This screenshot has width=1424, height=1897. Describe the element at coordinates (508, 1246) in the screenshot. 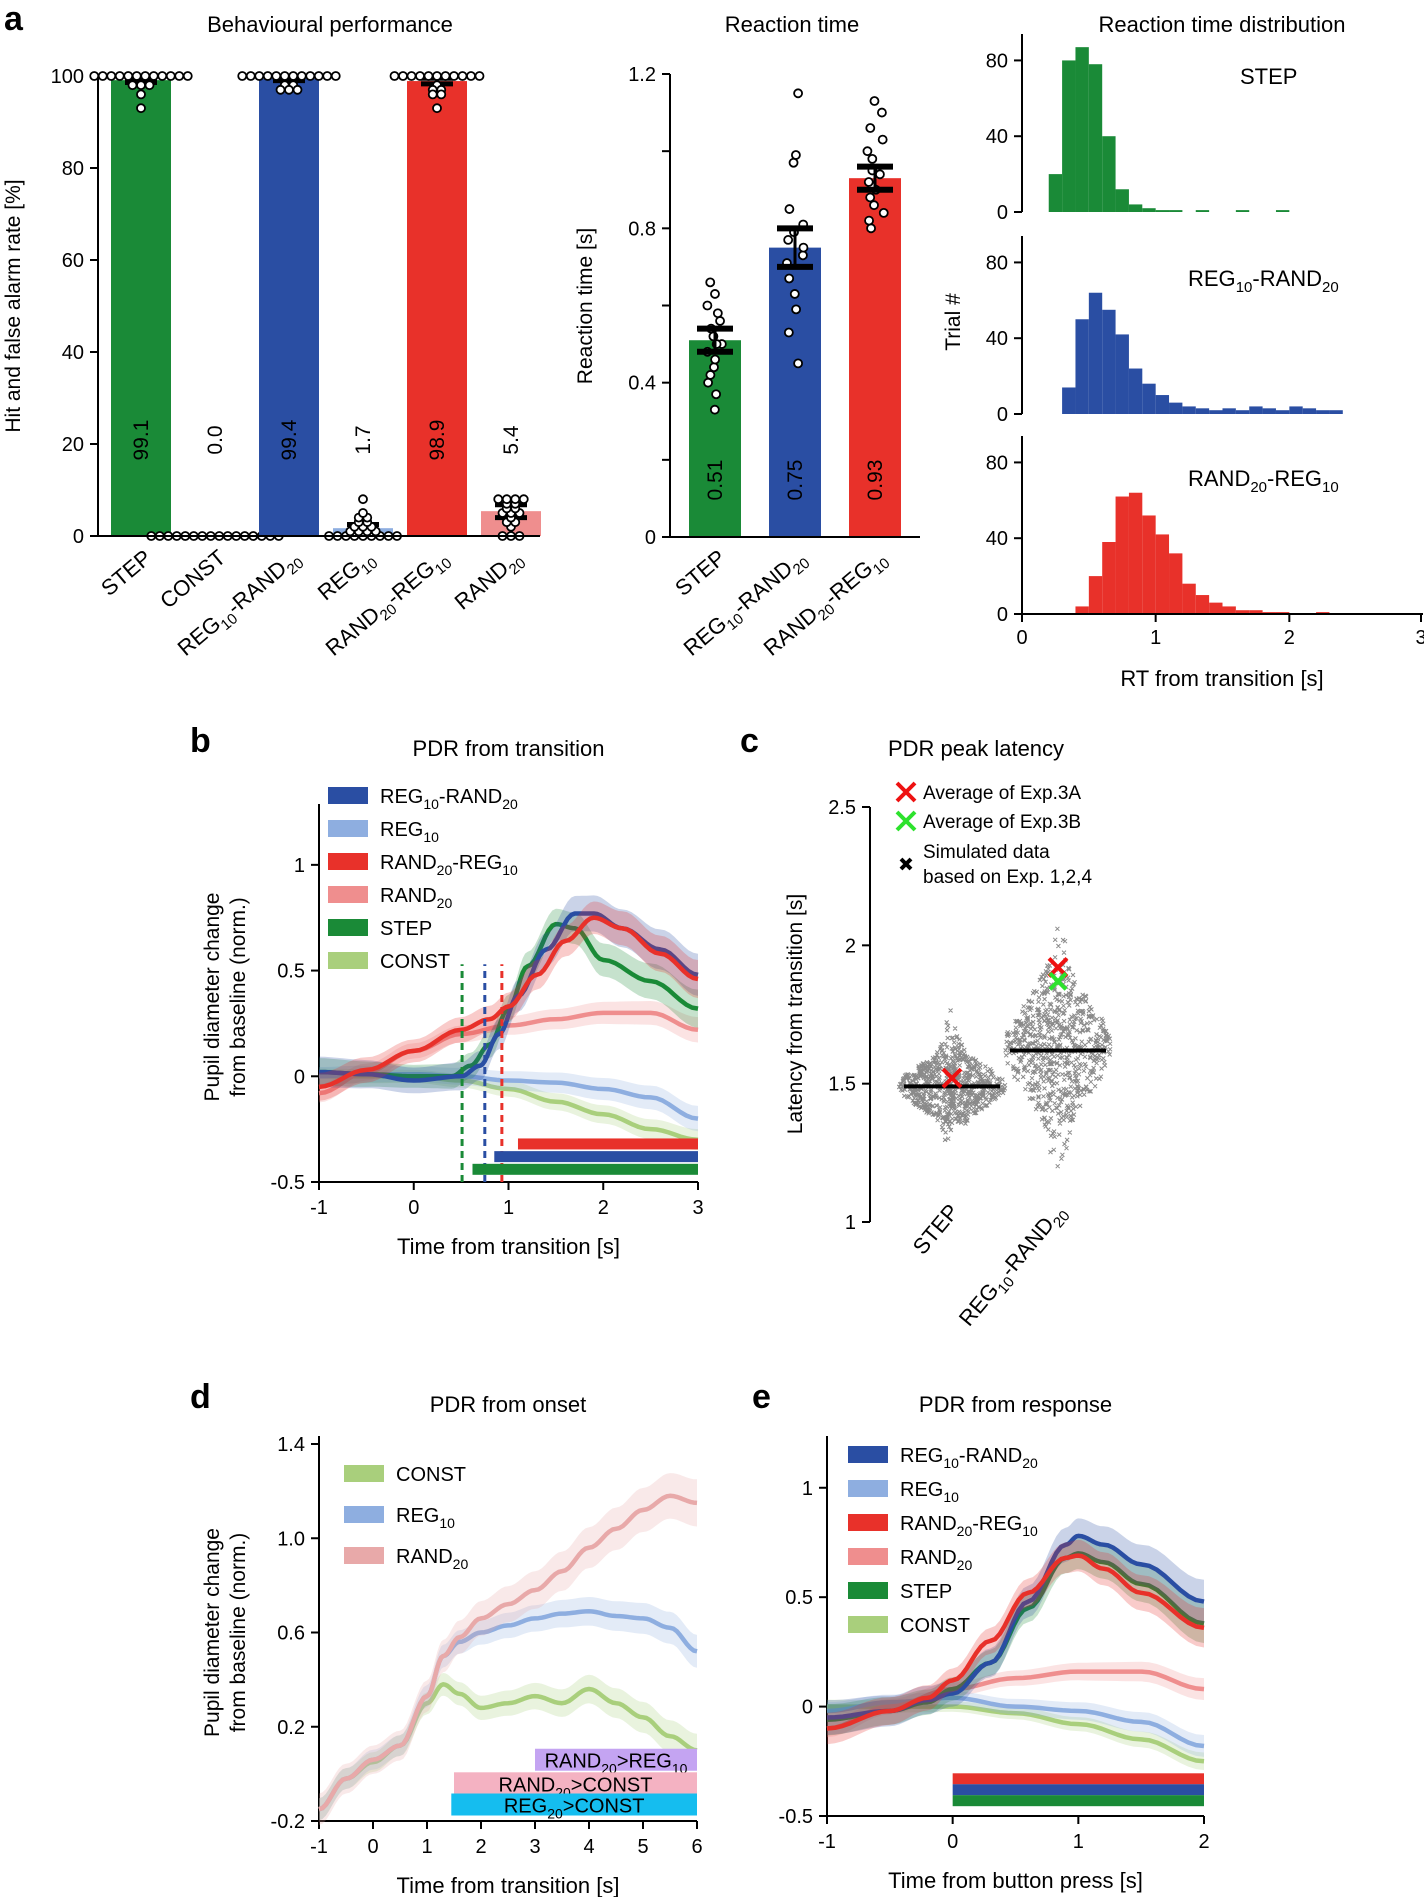

I see `b-x-label: Time from transition [s]` at that location.